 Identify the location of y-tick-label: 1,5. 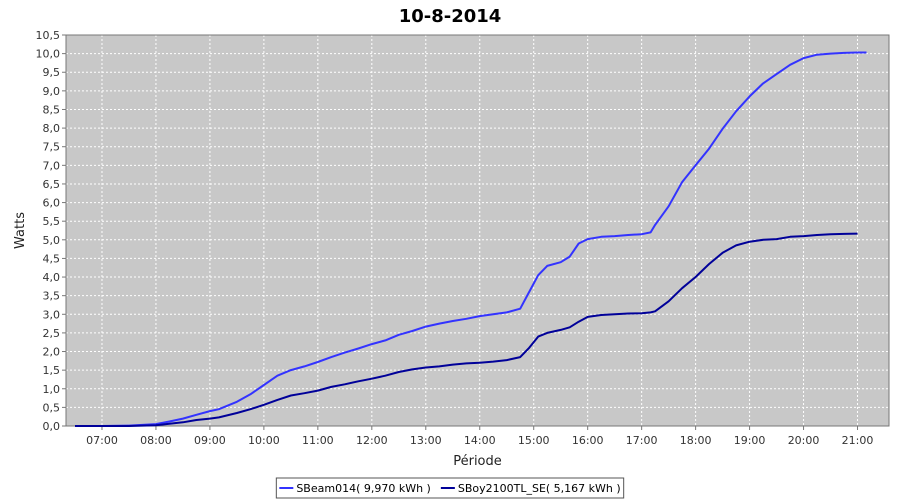
(52, 370).